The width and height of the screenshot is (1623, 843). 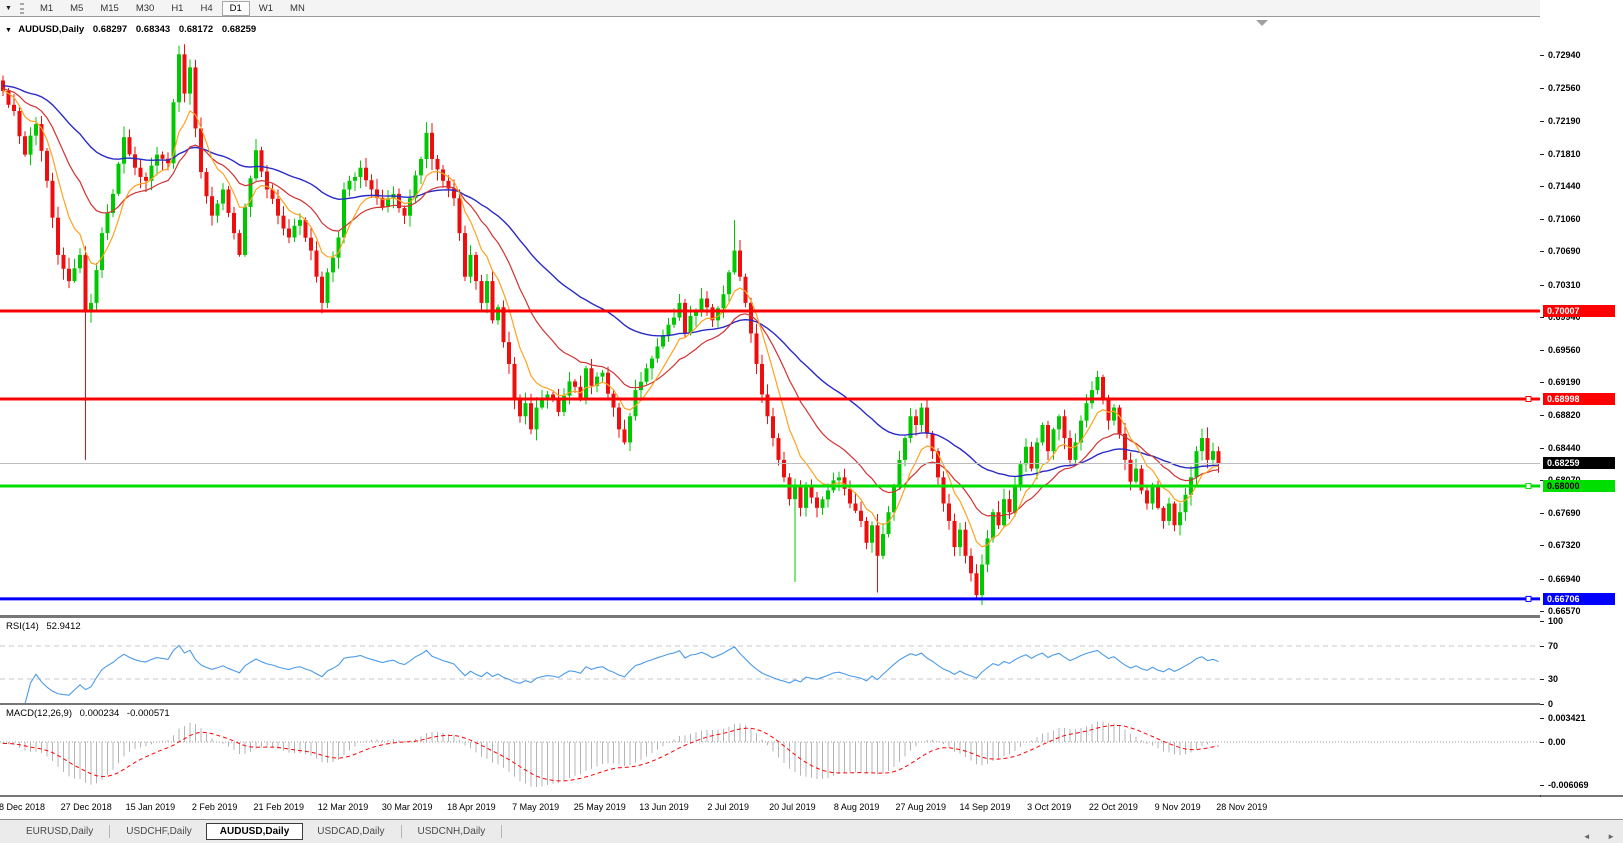 I want to click on price-tick-label: 0.71060, so click(x=1564, y=219).